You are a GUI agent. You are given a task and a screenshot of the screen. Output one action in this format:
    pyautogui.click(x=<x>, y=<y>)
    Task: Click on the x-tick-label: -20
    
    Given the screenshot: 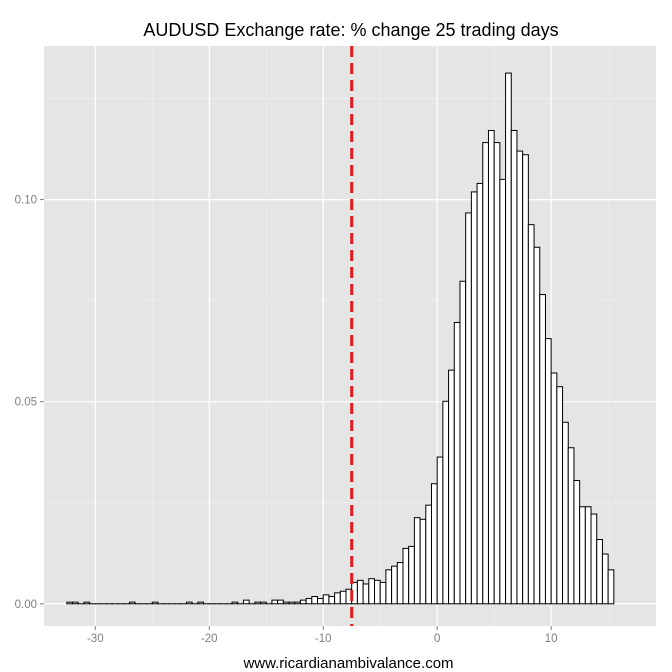 What is the action you would take?
    pyautogui.click(x=209, y=639)
    